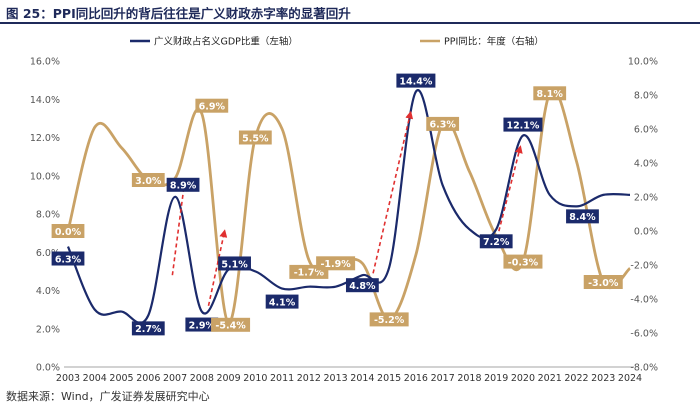 Image resolution: width=700 pixels, height=408 pixels. Describe the element at coordinates (644, 368) in the screenshot. I see `right-tick-label: -8.0%` at that location.